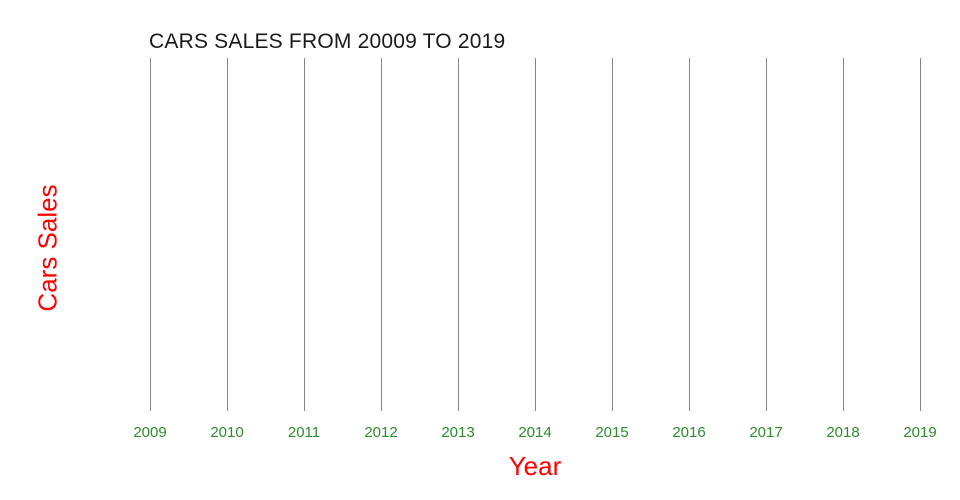 Image resolution: width=960 pixels, height=500 pixels. Describe the element at coordinates (689, 432) in the screenshot. I see `x-tick-label: 2016` at that location.